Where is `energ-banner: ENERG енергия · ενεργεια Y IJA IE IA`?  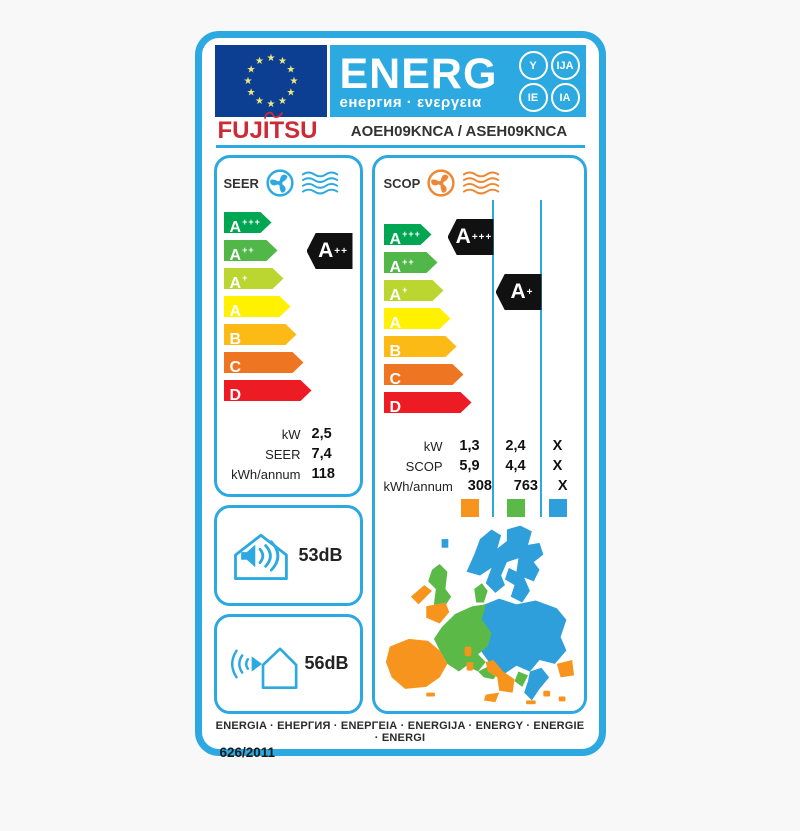
energ-banner: ENERG енергия · ενεργεια Y IJA IE IA is located at coordinates (457, 81).